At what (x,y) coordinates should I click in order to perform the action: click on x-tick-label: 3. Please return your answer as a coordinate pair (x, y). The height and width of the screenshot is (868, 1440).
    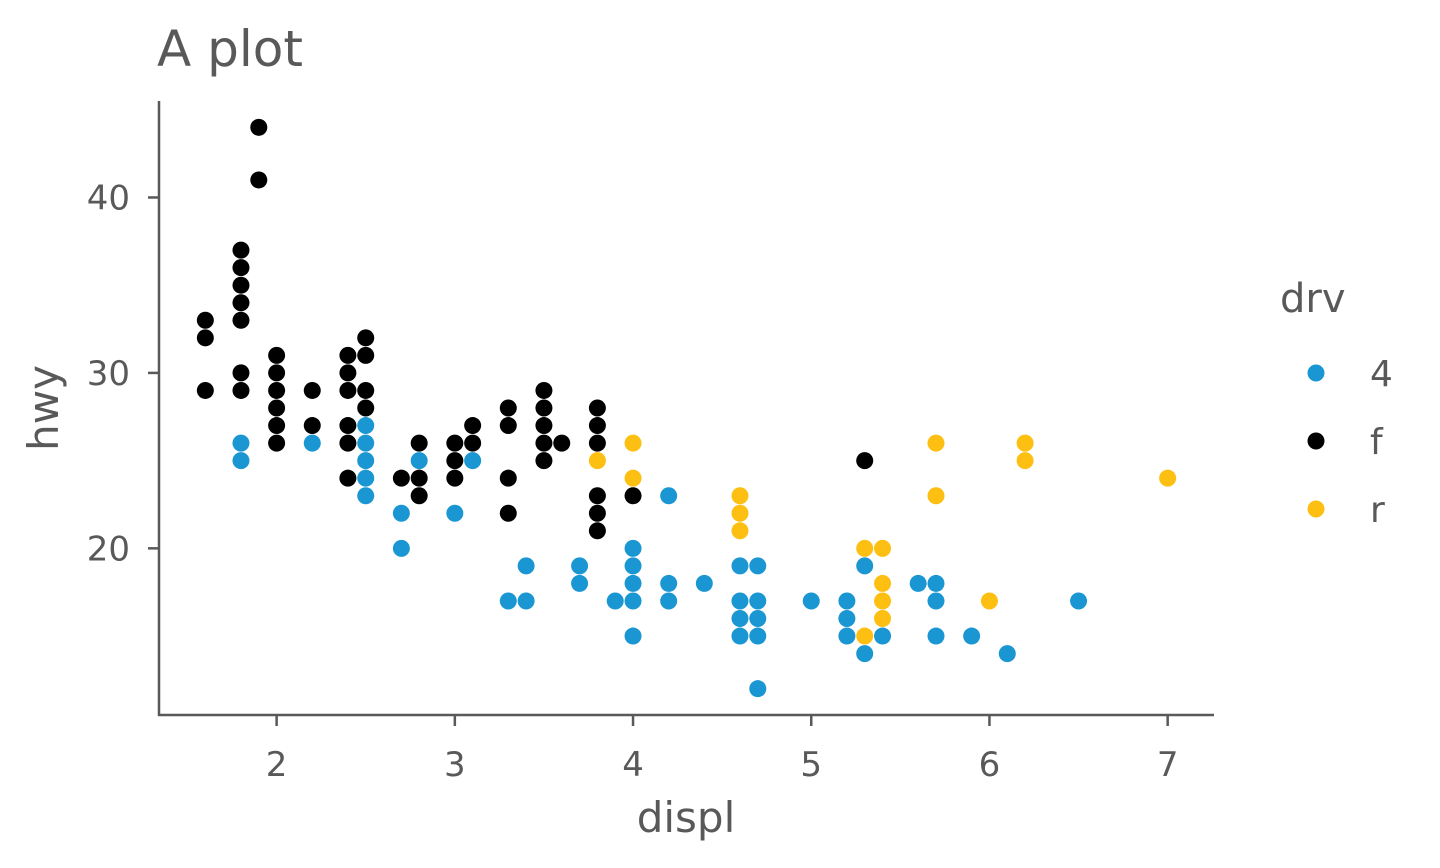
    Looking at the image, I should click on (455, 765).